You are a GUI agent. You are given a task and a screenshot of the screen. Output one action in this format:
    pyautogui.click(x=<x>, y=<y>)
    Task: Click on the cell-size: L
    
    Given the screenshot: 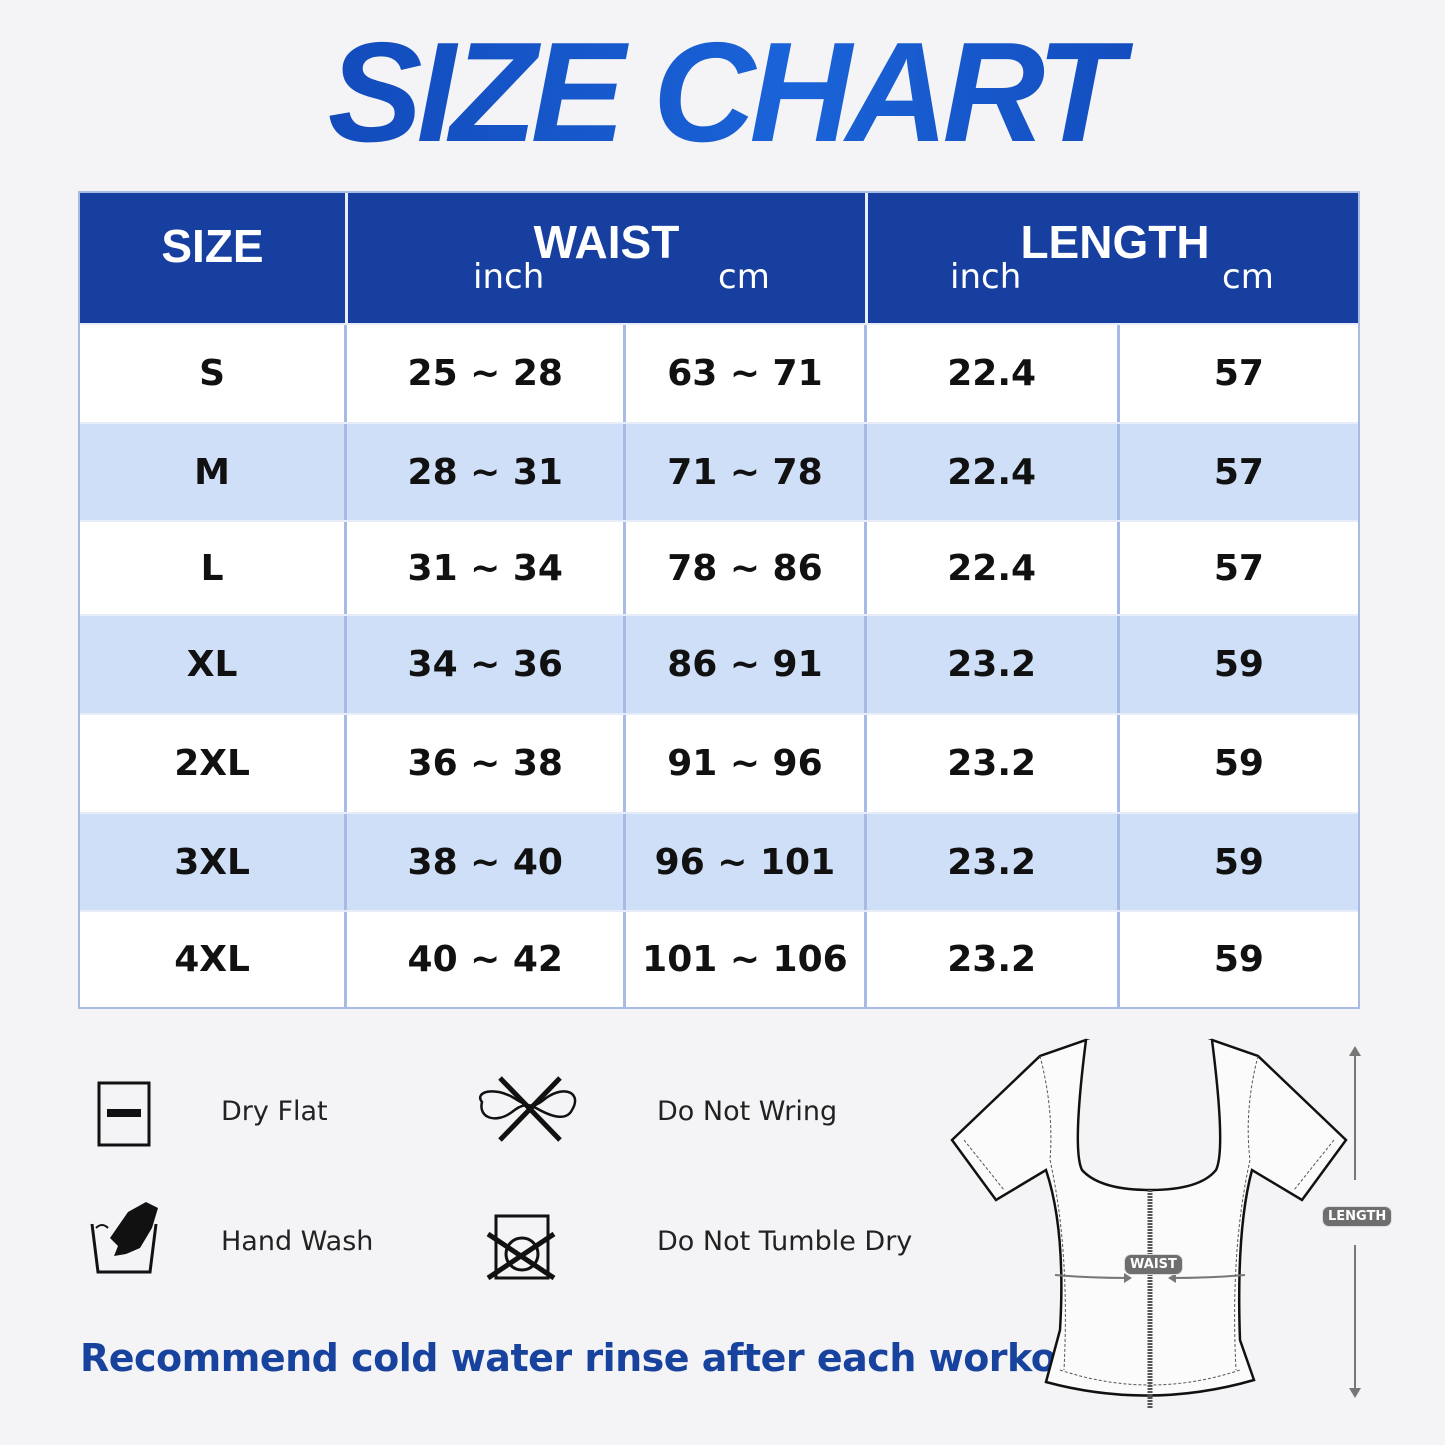 What is the action you would take?
    pyautogui.click(x=214, y=568)
    